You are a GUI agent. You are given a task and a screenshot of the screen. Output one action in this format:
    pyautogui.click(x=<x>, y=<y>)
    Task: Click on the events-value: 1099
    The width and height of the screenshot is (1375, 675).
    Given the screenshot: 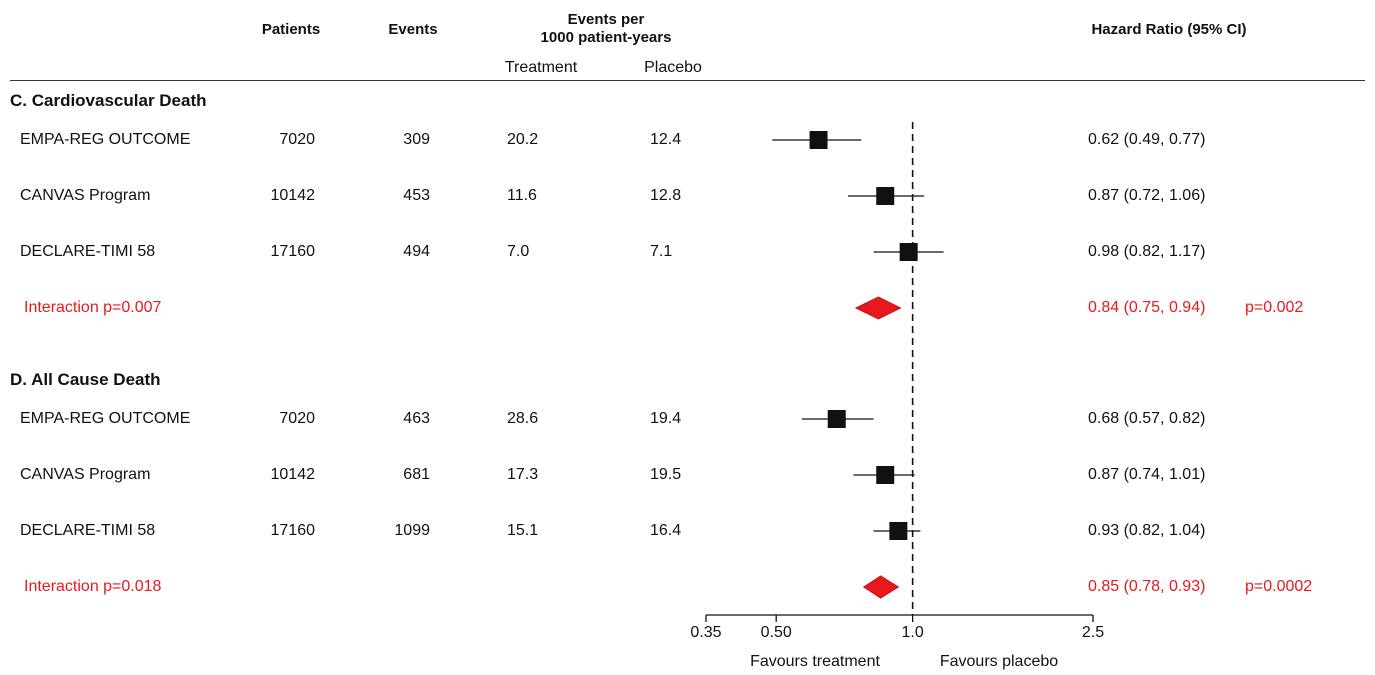 What is the action you would take?
    pyautogui.click(x=412, y=530)
    